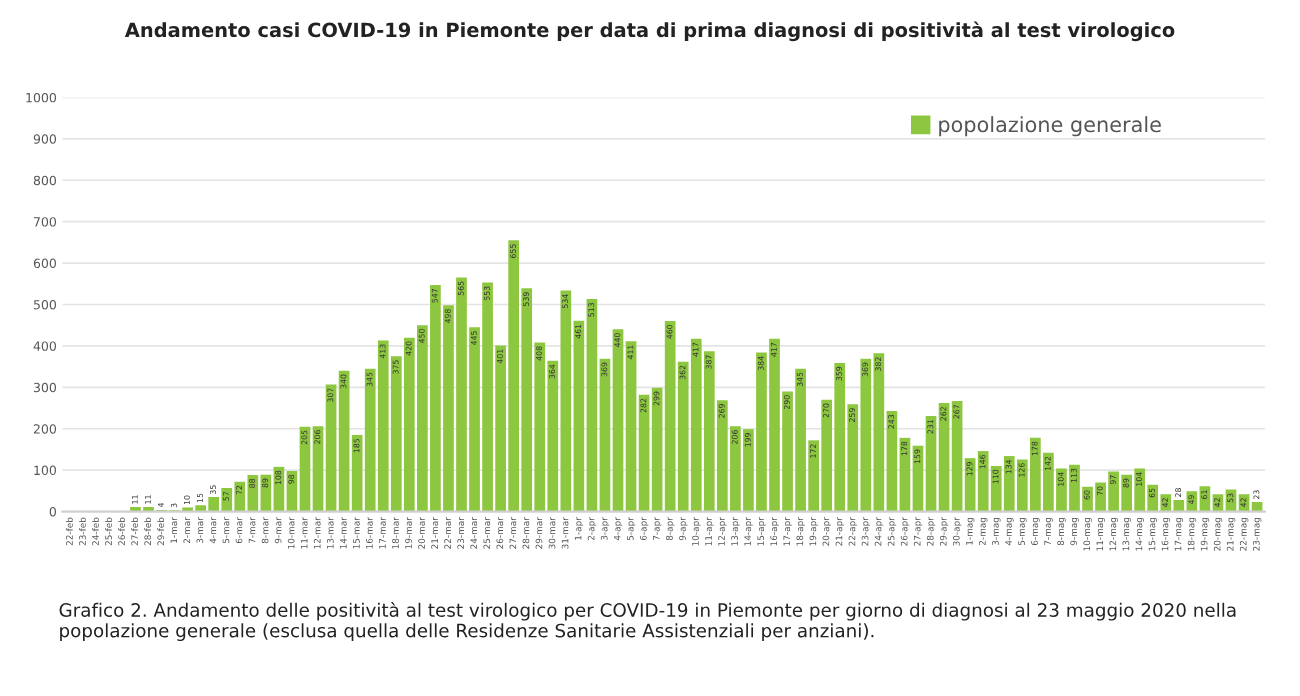 This screenshot has width=1300, height=696. I want to click on legend-label: popolazione generale, so click(1050, 126).